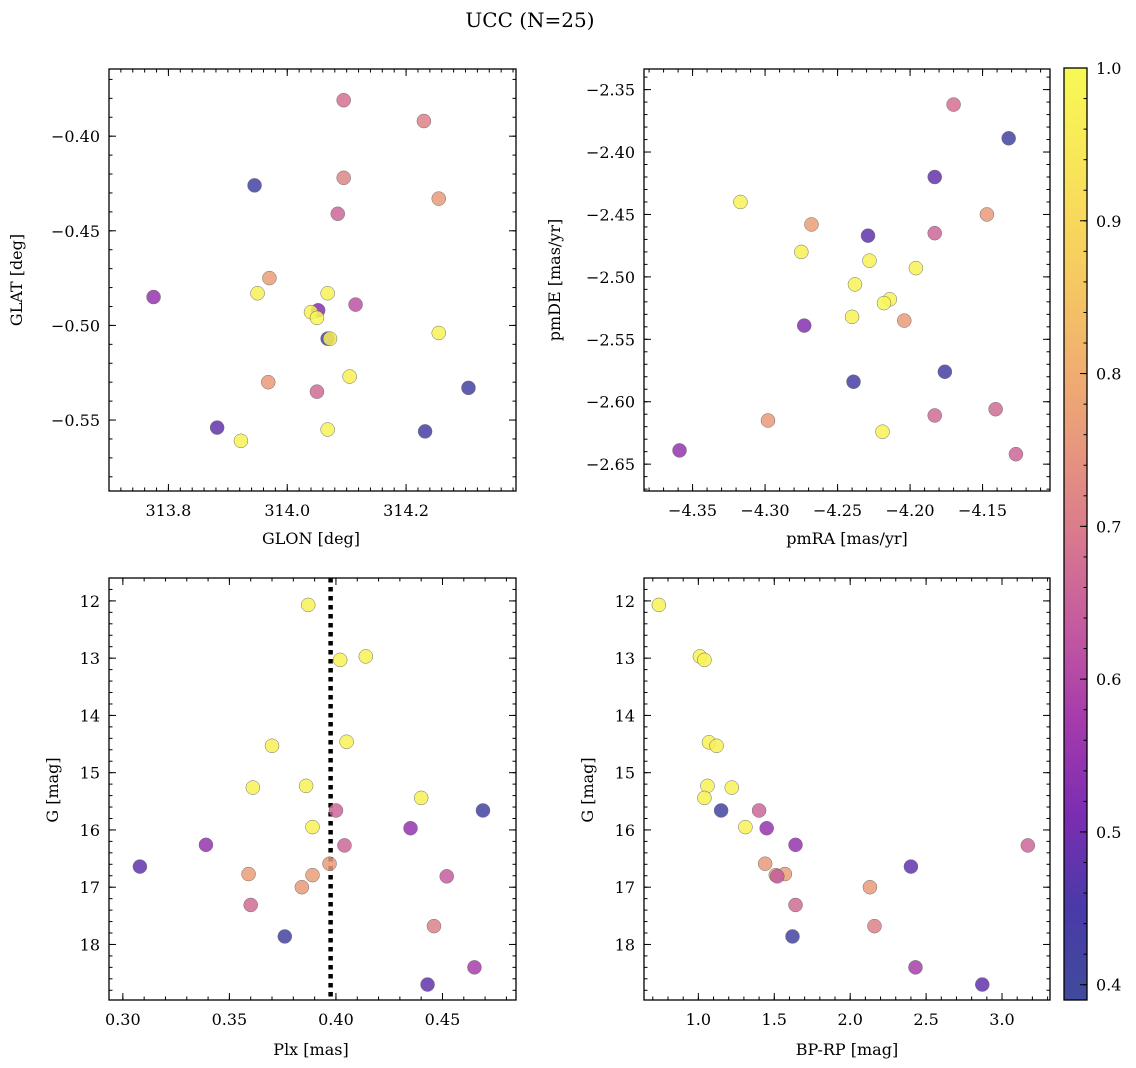  I want to click on y-tick-label: −2.35, so click(610, 90).